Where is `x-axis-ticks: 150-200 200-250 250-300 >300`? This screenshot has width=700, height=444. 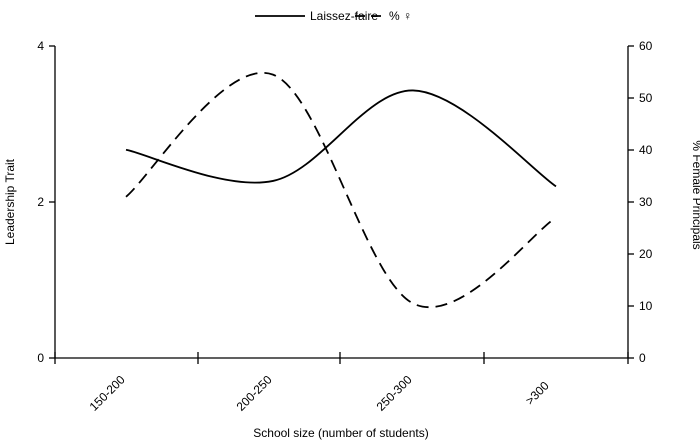 x-axis-ticks: 150-200 200-250 250-300 >300 is located at coordinates (341, 383).